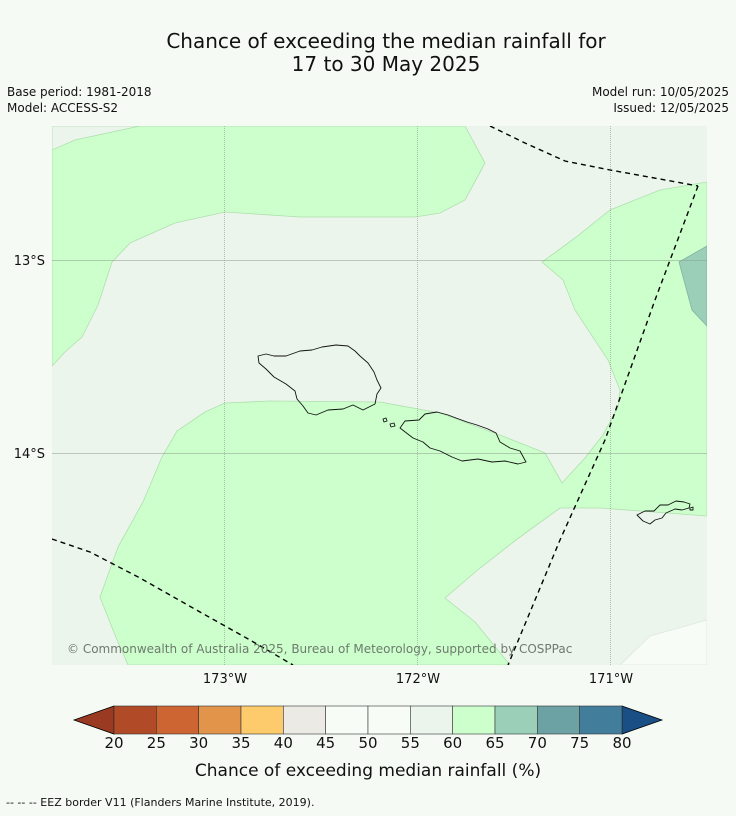 Image resolution: width=736 pixels, height=816 pixels. What do you see at coordinates (663, 642) in the screenshot?
I see `region-50-55-southeast` at bounding box center [663, 642].